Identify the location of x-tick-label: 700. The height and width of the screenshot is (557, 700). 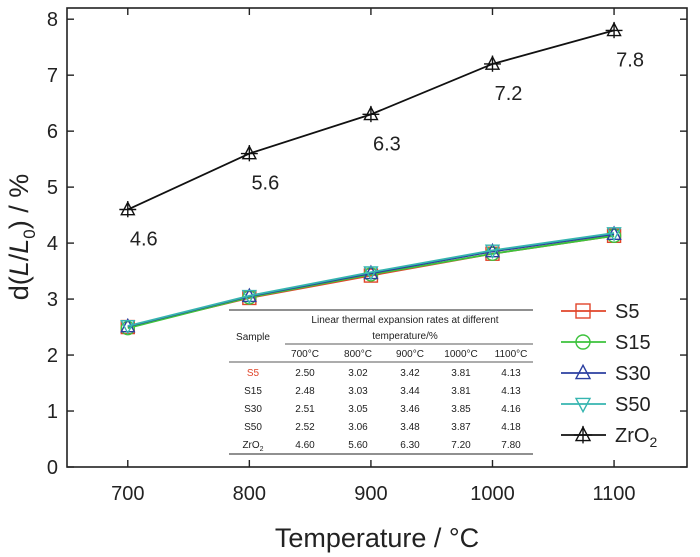
(127, 494).